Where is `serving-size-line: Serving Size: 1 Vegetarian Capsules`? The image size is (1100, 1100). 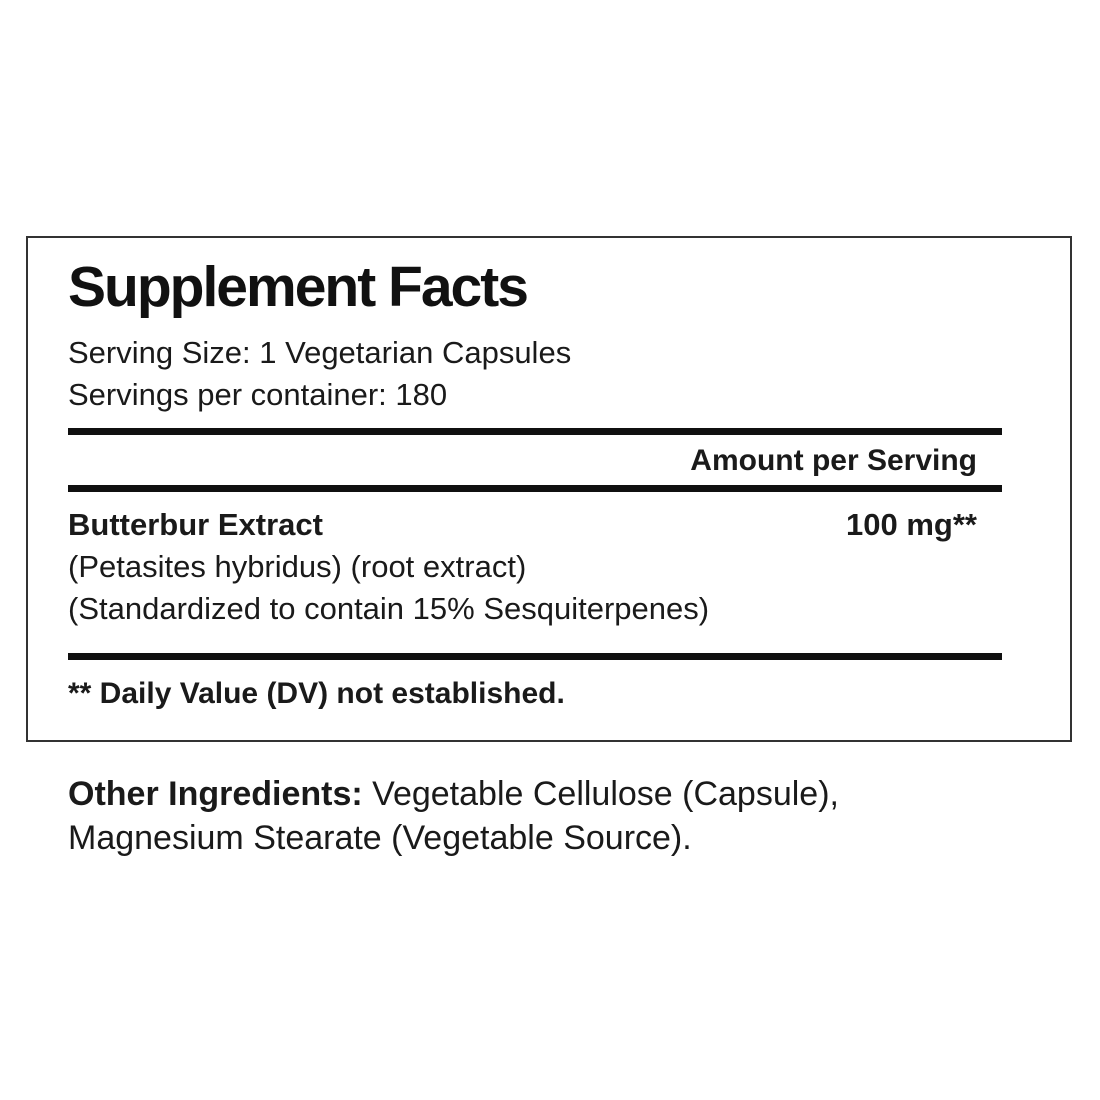
serving-size-line: Serving Size: 1 Vegetarian Capsules is located at coordinates (320, 352).